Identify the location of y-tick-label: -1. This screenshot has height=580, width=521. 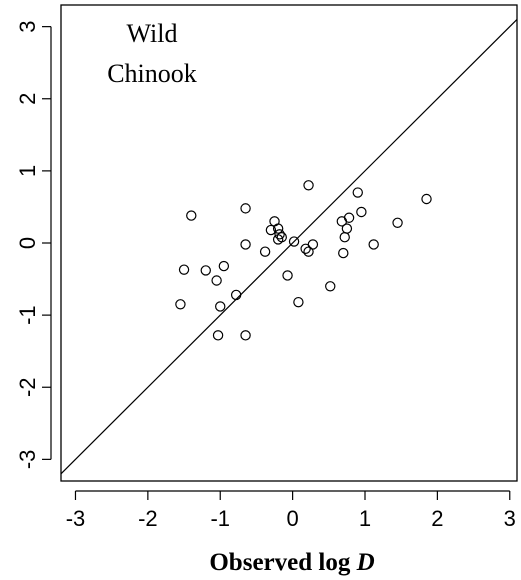
(27, 315).